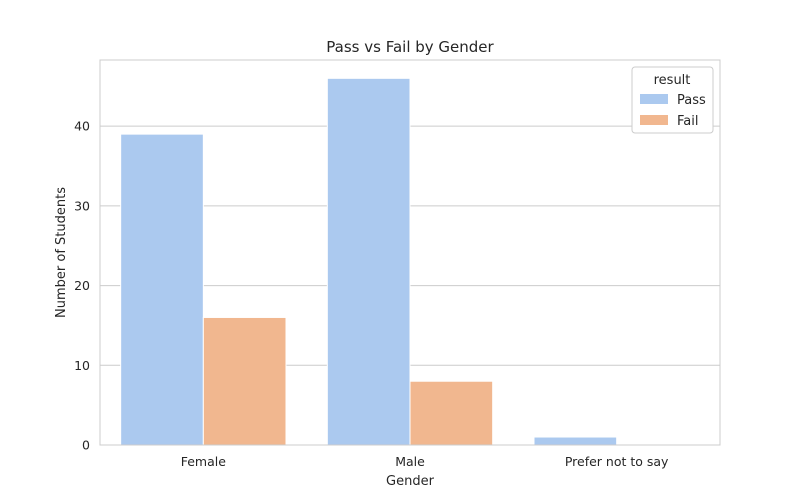 Image resolution: width=800 pixels, height=504 pixels. Describe the element at coordinates (162, 289) in the screenshot. I see `bar-pass-female` at that location.